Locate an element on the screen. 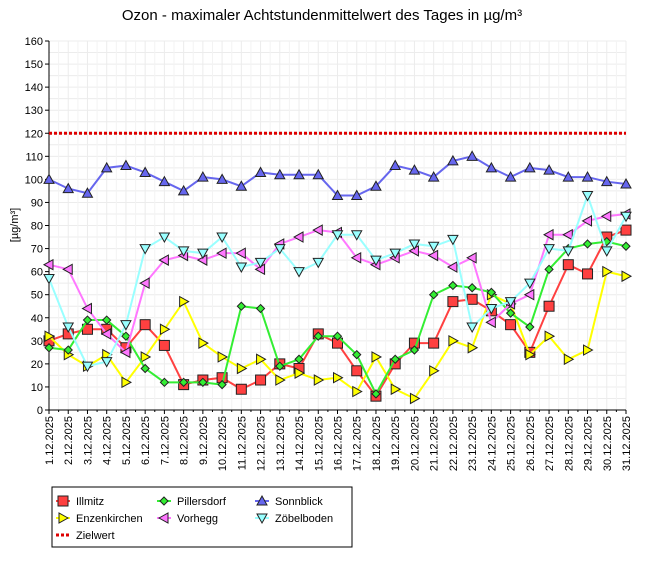  legend-label: Sonnblick is located at coordinates (299, 502).